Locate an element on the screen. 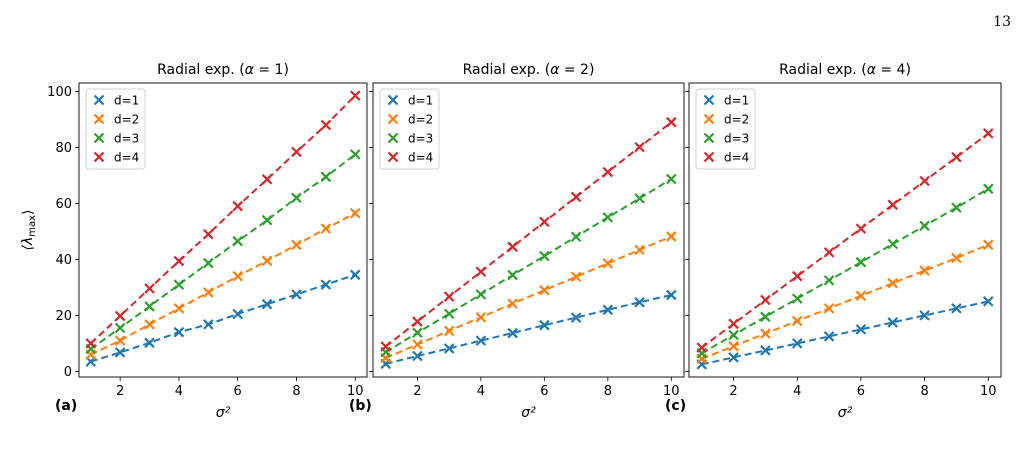 The image size is (1017, 463). chart-title-value: = 4) is located at coordinates (893, 70).